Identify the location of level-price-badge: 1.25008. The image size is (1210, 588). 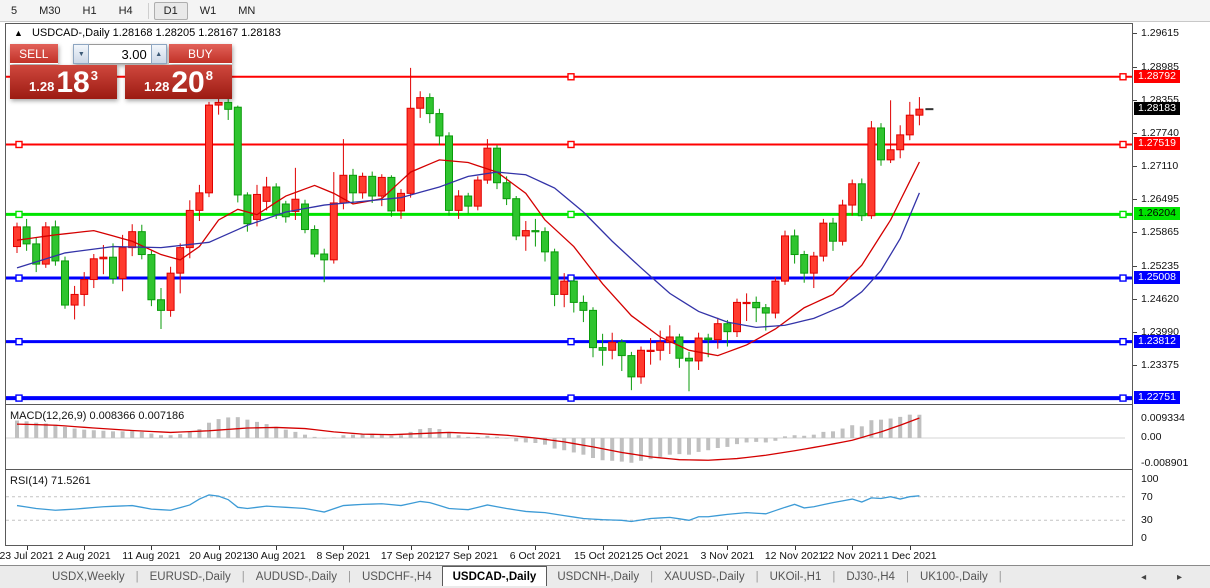
(1157, 278).